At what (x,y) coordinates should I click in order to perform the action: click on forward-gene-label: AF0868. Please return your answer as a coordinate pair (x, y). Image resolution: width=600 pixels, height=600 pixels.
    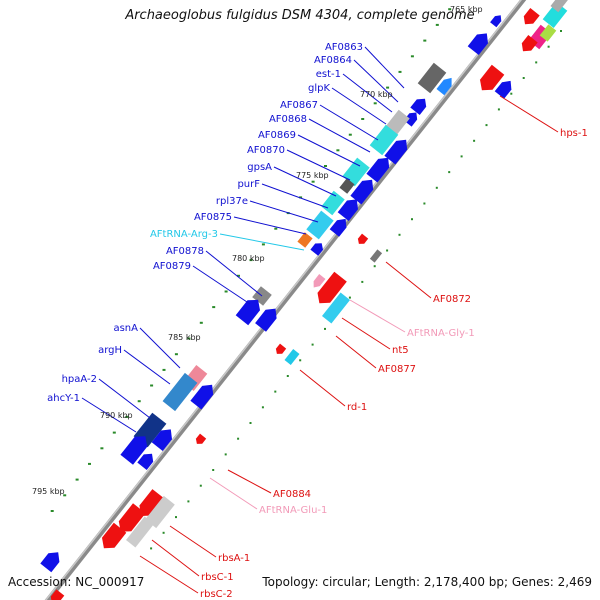
    Looking at the image, I should click on (288, 119).